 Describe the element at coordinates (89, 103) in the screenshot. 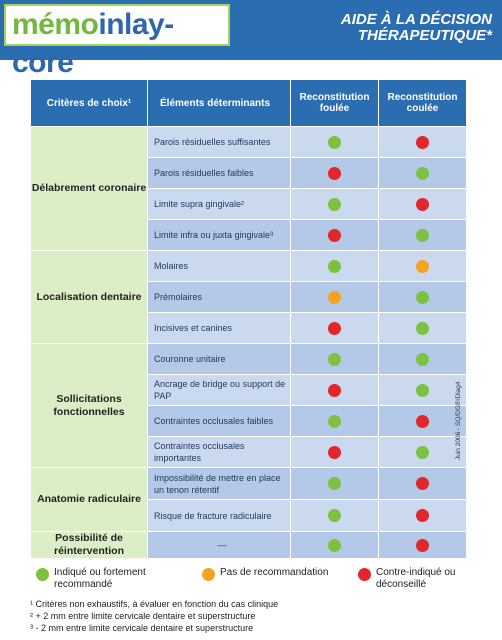

I see `col-header-criteria: Critères de choix¹` at that location.